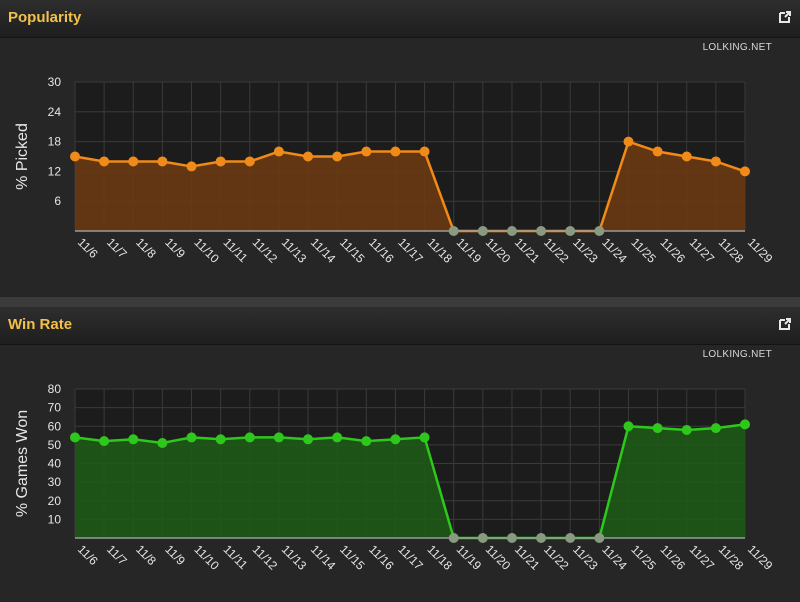  What do you see at coordinates (498, 250) in the screenshot?
I see `x-tick-label: 11/20` at bounding box center [498, 250].